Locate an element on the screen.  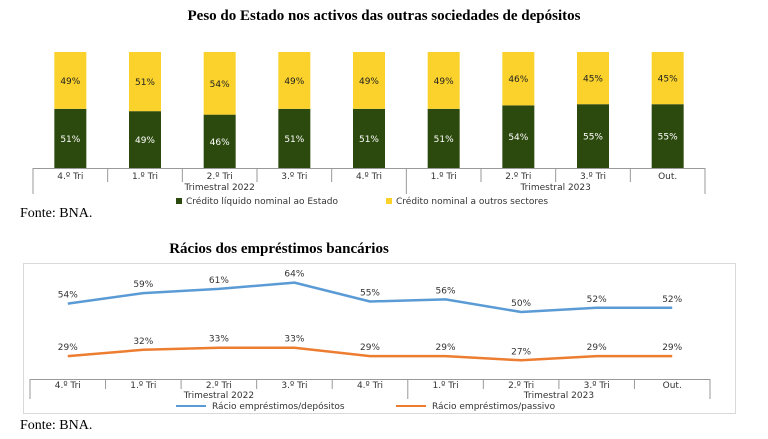
legend-label: Rácio empréstimos/depósitos is located at coordinates (278, 406).